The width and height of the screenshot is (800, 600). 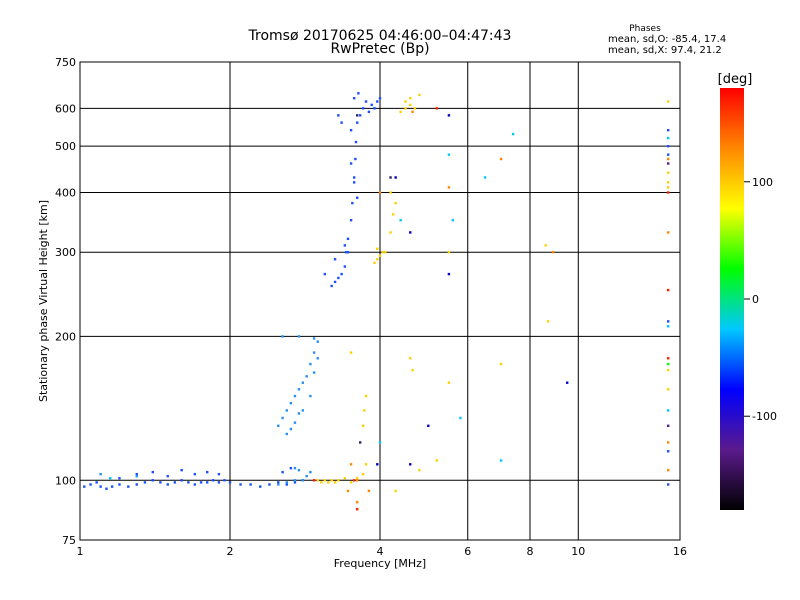 I want to click on y-tick-label: 300, so click(x=65, y=252).